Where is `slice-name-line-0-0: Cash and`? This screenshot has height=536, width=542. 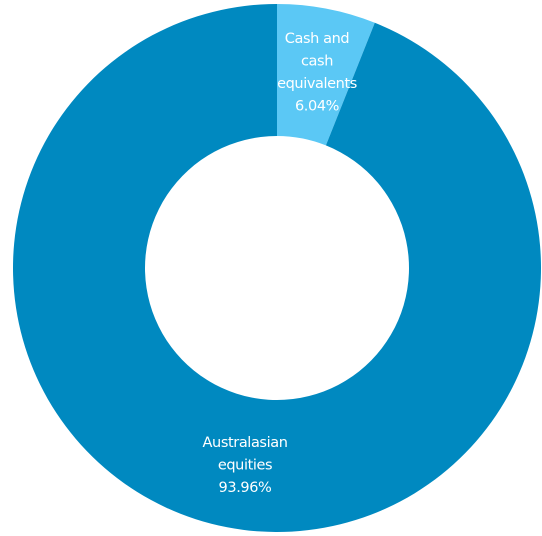 slice-name-line-0-0: Cash and is located at coordinates (317, 39).